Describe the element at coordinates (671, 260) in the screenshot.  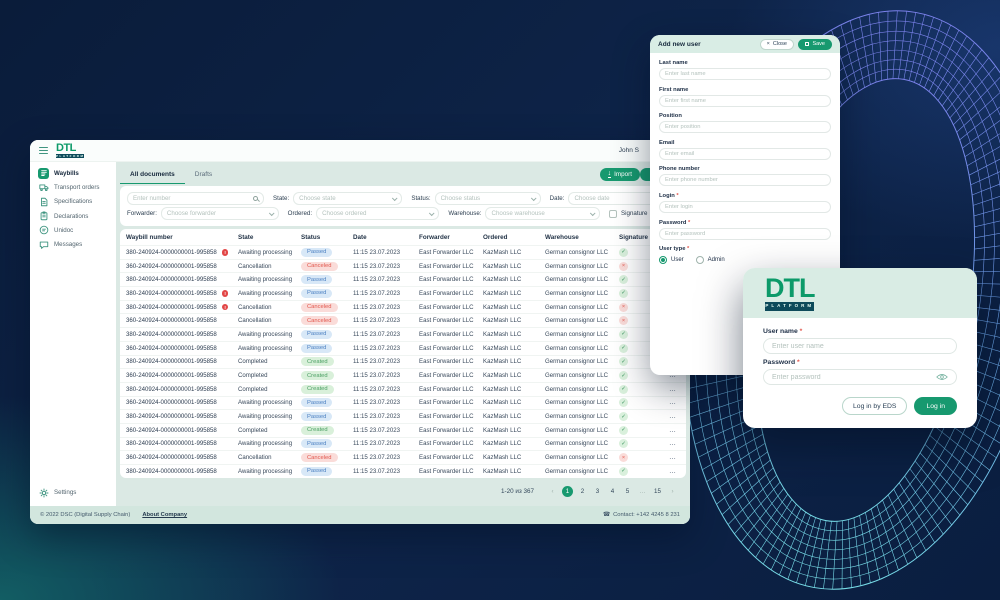
I see `user-type-radio: User` at that location.